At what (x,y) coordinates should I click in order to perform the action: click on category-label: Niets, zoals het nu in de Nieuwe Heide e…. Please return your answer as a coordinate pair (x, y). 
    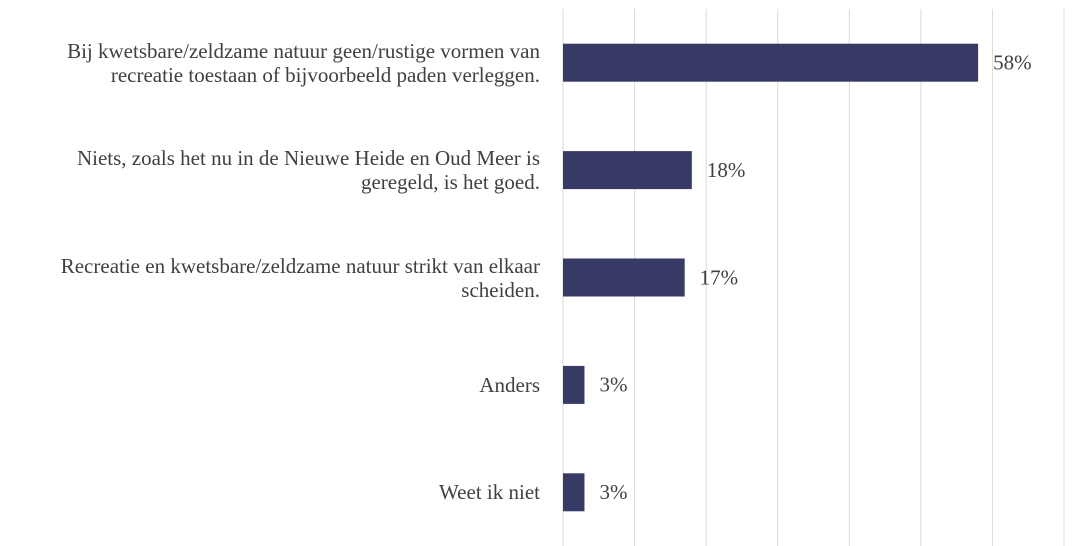
    Looking at the image, I should click on (308, 170).